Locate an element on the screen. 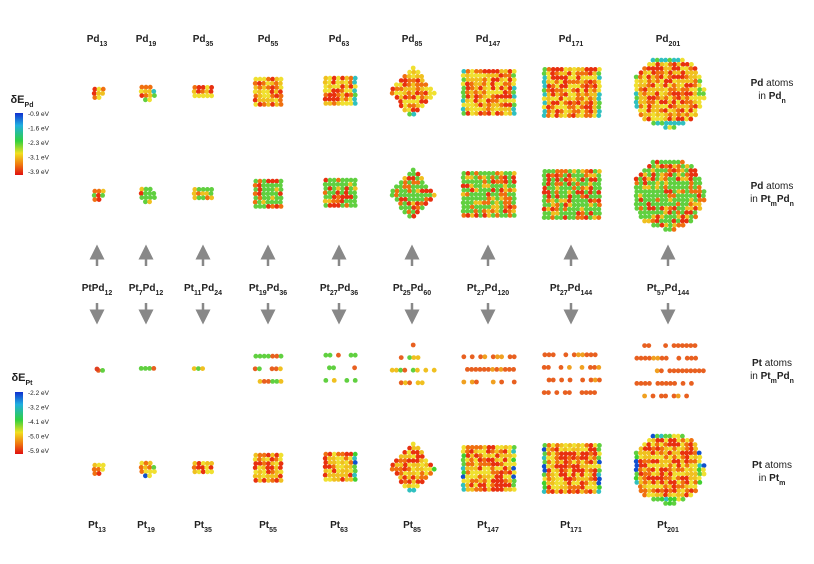 The width and height of the screenshot is (814, 564). text-part: Pd is located at coordinates (482, 39).